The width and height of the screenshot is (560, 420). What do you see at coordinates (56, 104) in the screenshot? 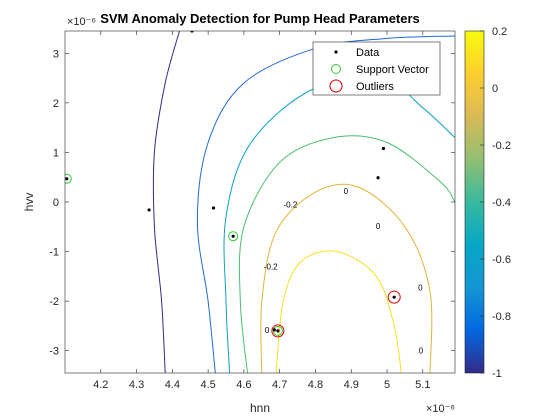
I see `y-tick-label-5: 2` at bounding box center [56, 104].